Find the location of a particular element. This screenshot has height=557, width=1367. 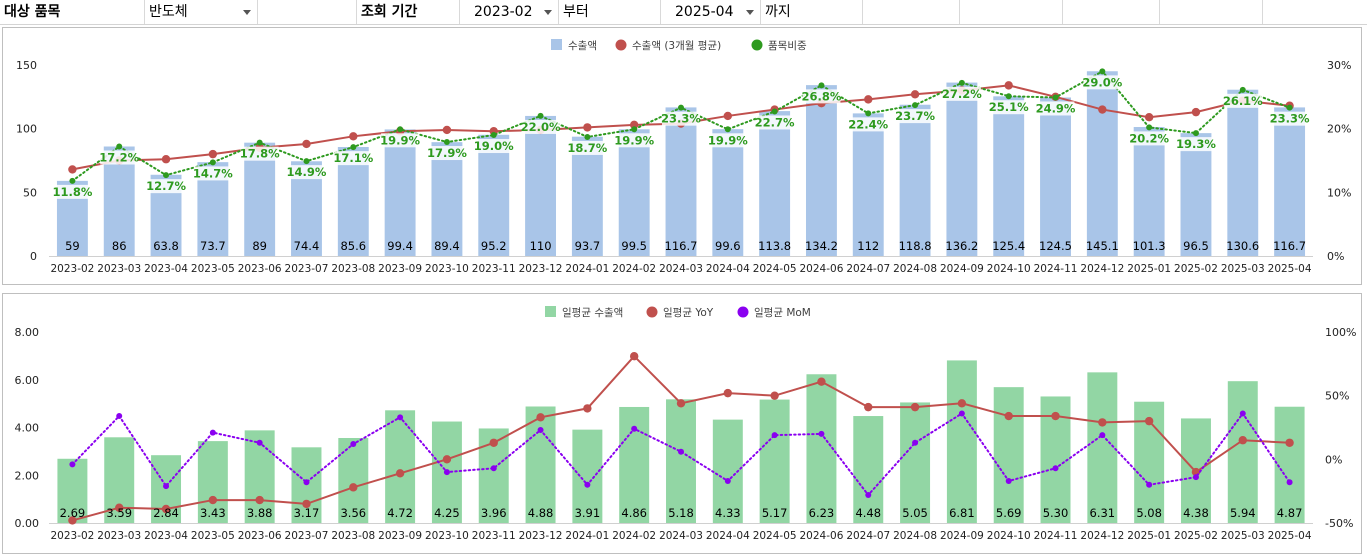

legend-swatch-bar is located at coordinates (550, 311).